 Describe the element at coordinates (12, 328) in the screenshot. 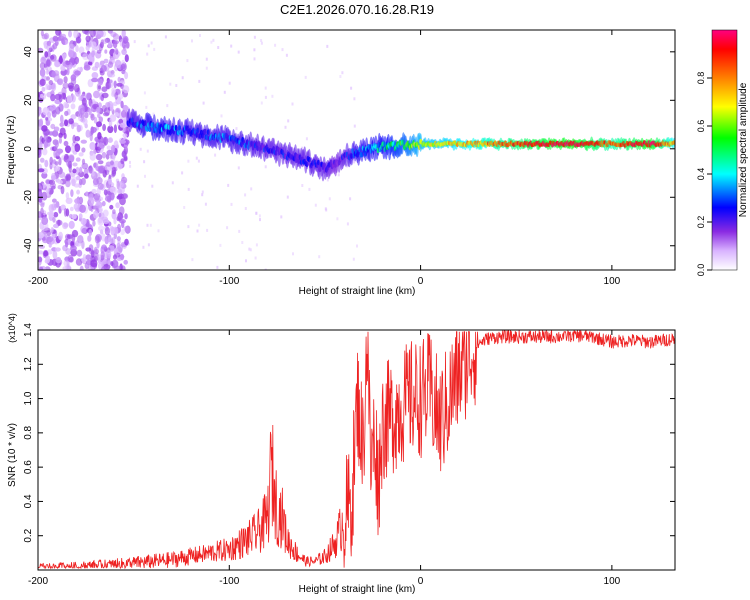

I see `snr-multiplier: (x10^4)` at that location.